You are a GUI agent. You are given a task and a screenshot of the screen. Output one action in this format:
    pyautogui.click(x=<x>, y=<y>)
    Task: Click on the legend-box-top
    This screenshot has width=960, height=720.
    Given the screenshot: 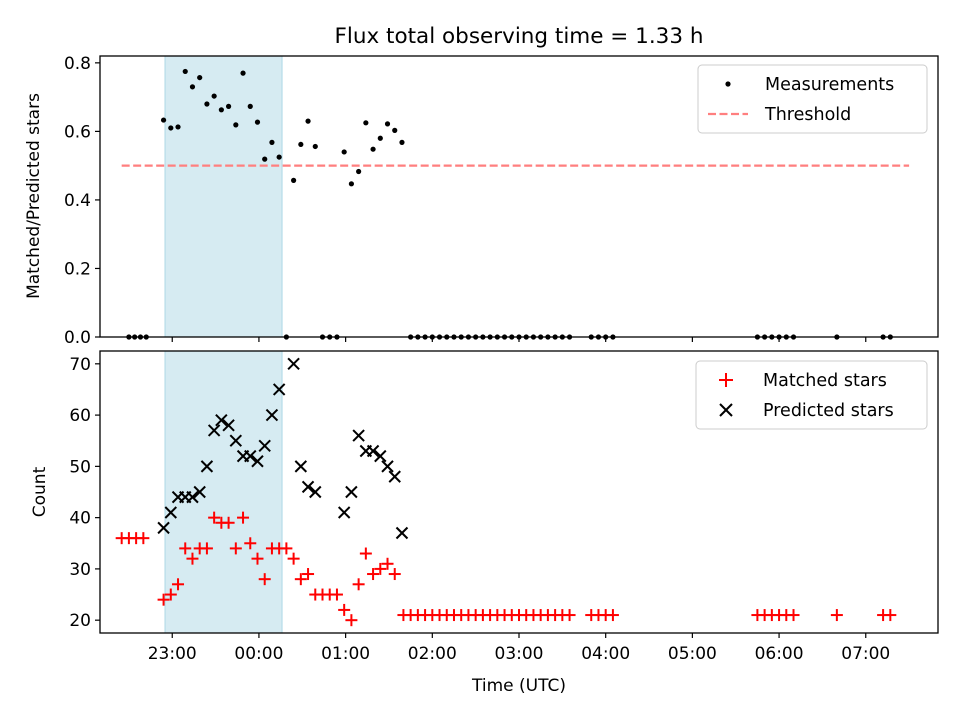 What is the action you would take?
    pyautogui.click(x=812, y=99)
    